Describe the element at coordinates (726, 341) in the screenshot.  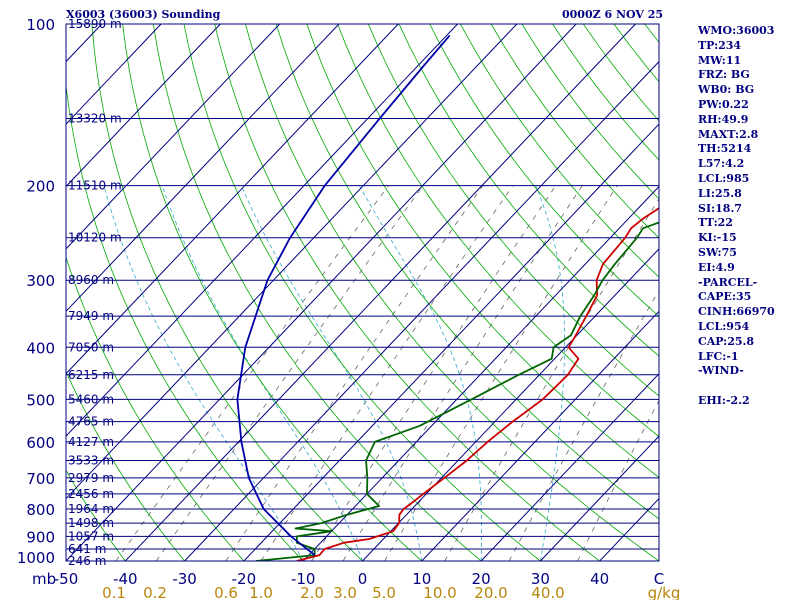
I see `index-line: CAP:25.8` at that location.